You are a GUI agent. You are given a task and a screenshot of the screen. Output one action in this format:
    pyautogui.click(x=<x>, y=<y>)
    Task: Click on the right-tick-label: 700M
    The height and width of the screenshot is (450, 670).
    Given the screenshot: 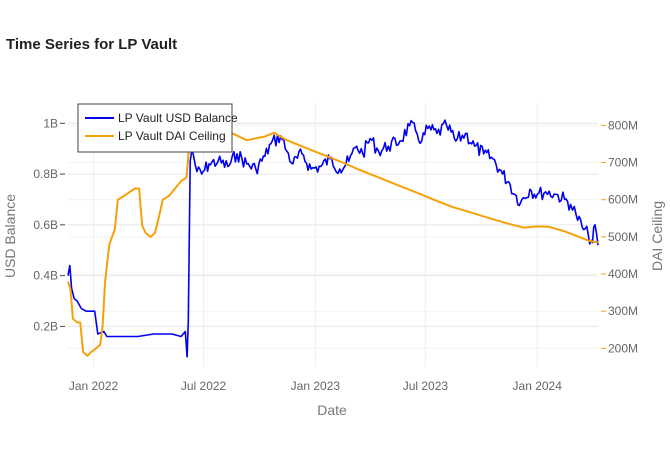 What is the action you would take?
    pyautogui.click(x=623, y=162)
    